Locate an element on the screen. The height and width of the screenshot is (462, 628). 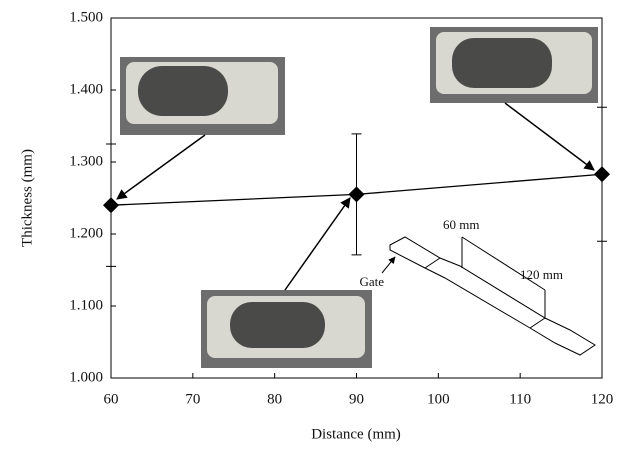
y-tick-label: 1.400 is located at coordinates (86, 89).